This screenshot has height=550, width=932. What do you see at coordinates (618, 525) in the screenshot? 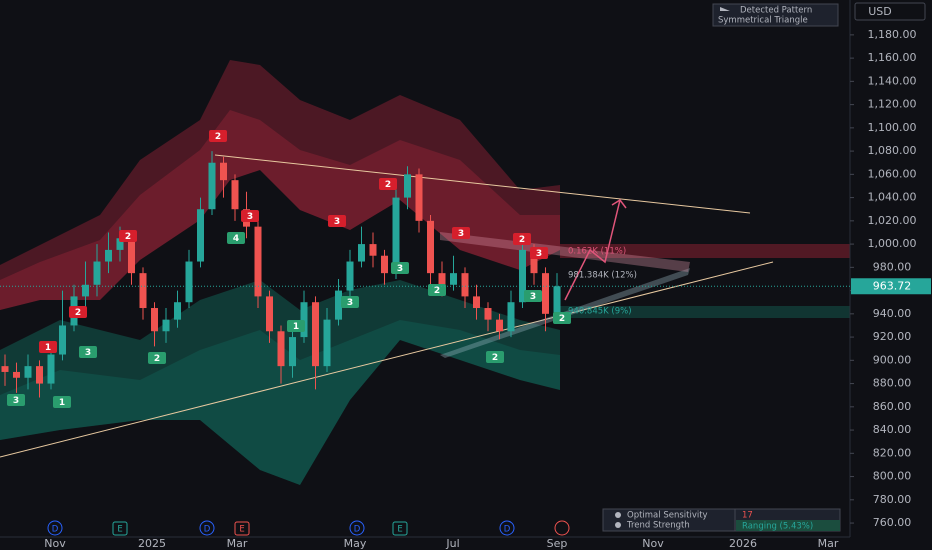
I see `panel-icon` at bounding box center [618, 525].